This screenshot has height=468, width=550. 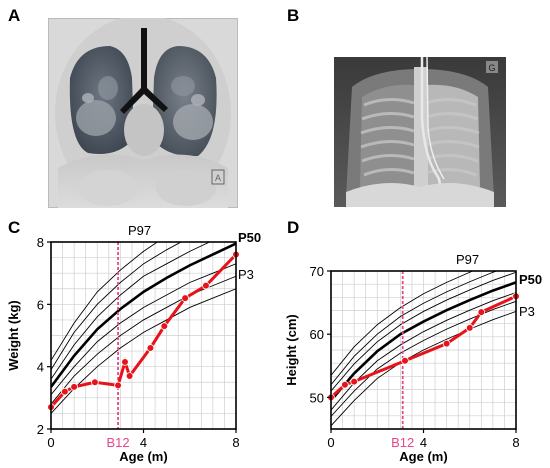 I want to click on weight-y-axis-title: Weight (kg), so click(x=13, y=335).